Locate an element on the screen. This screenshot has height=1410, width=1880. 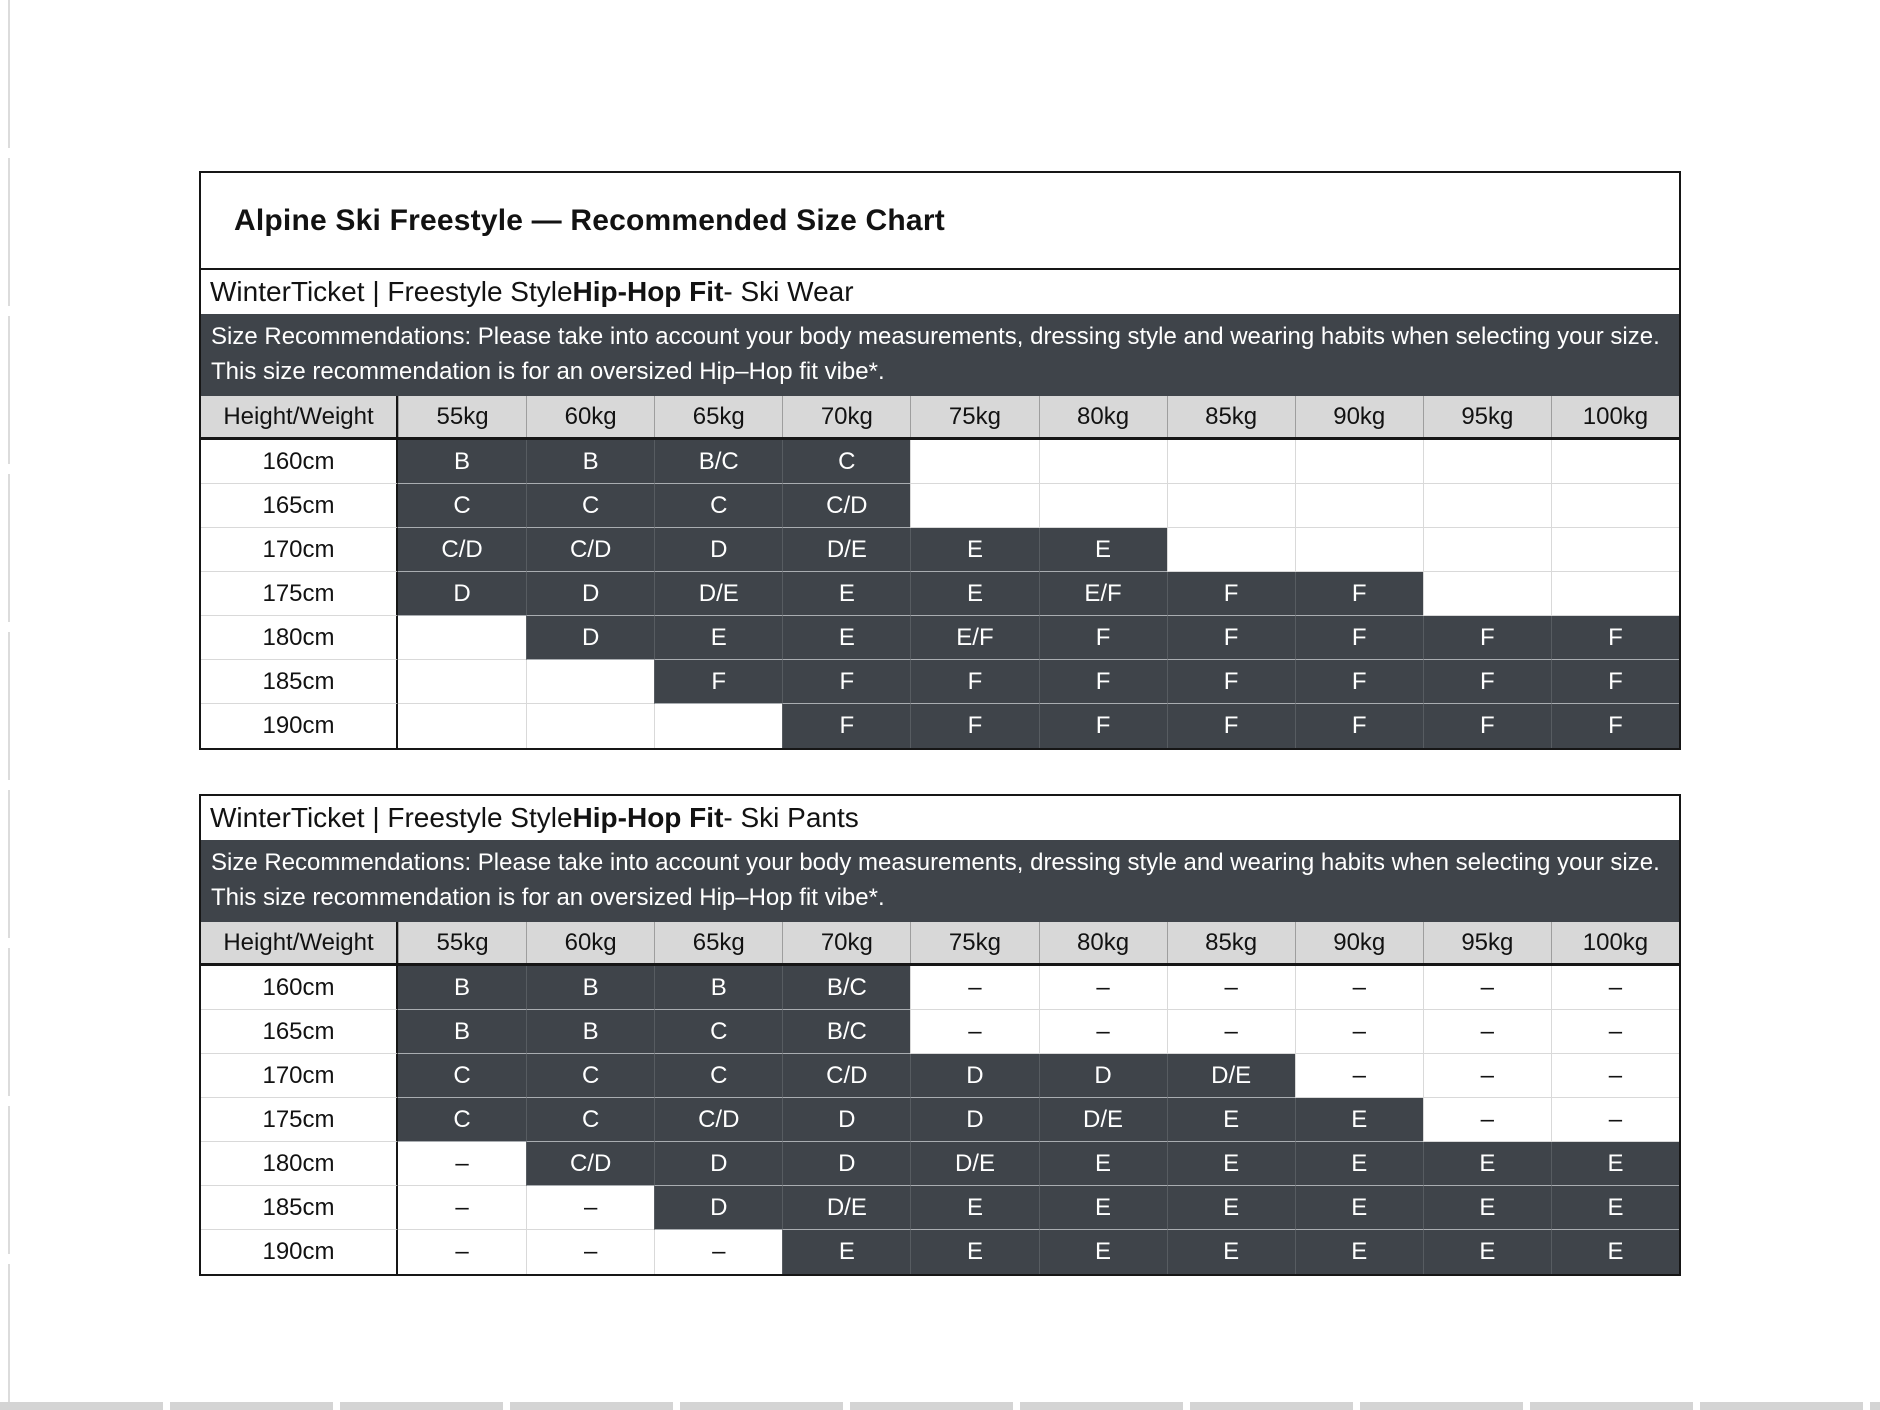
sheet-gridline-artifact-bottom is located at coordinates (940, 1406).